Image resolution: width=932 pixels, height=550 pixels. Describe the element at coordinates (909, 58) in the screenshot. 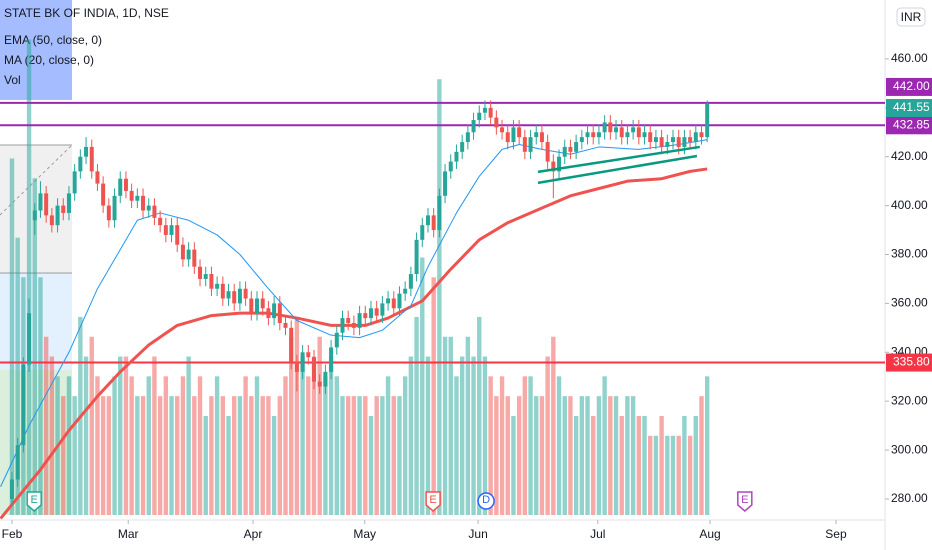

I see `y-tick-label: 460.00` at that location.